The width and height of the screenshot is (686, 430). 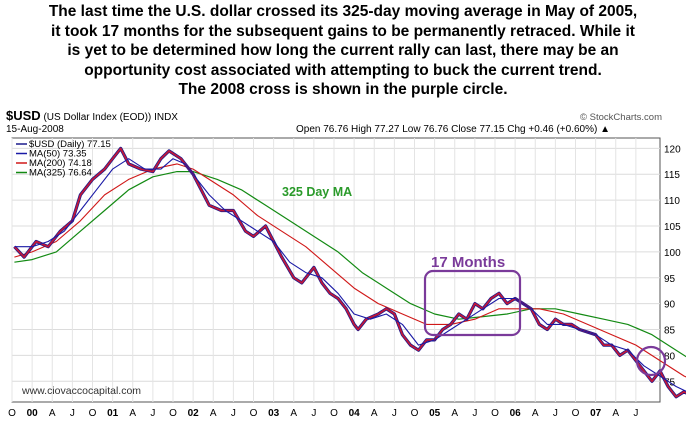 I want to click on watermark: www.ciovaccocapital.com, so click(x=81, y=391).